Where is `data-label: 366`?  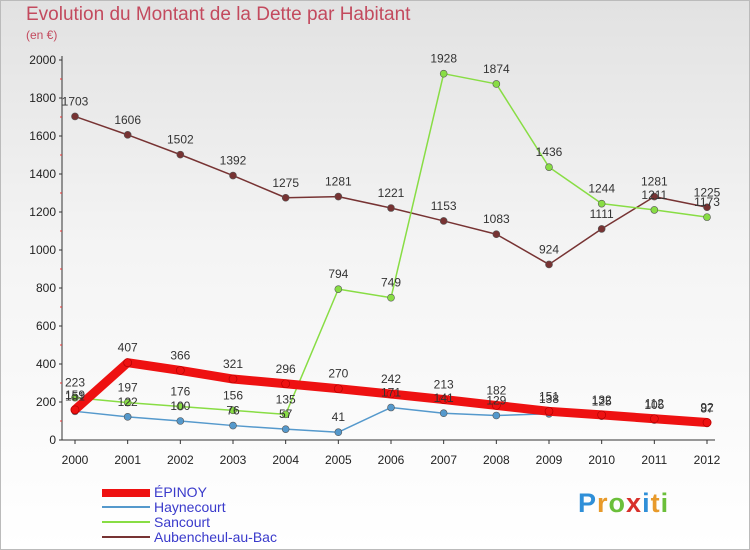 data-label: 366 is located at coordinates (180, 355).